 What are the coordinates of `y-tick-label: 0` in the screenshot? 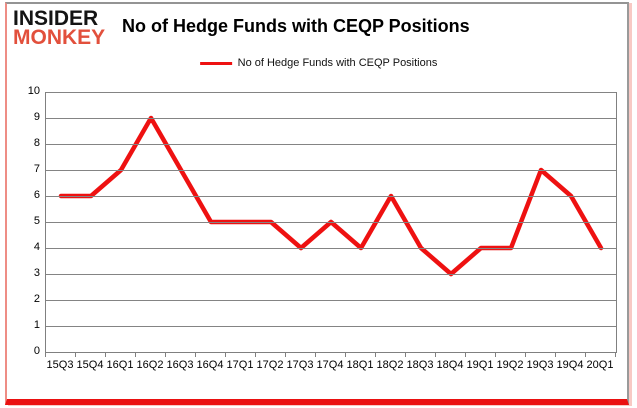 It's located at (36, 351).